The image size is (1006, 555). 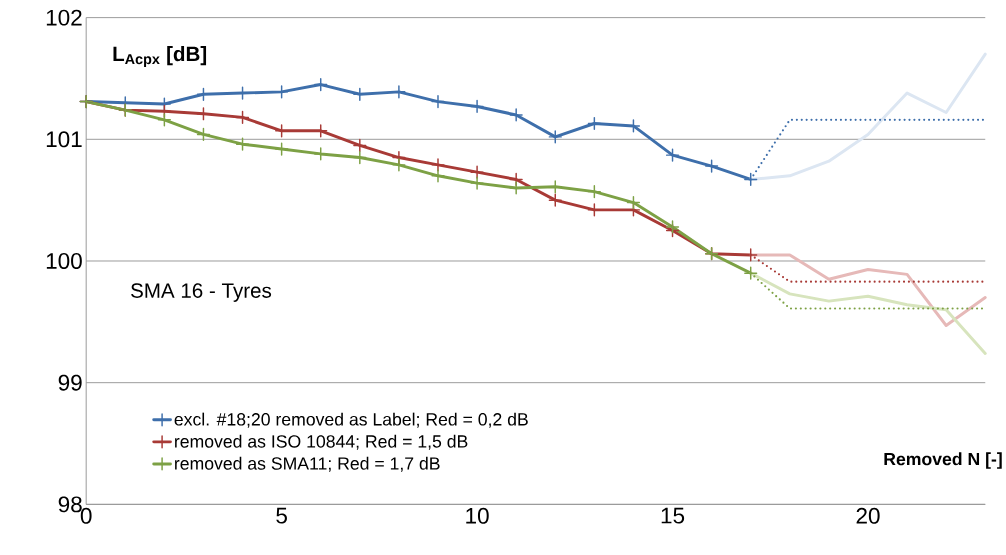 I want to click on y-tick-label: 102, so click(x=64, y=17).